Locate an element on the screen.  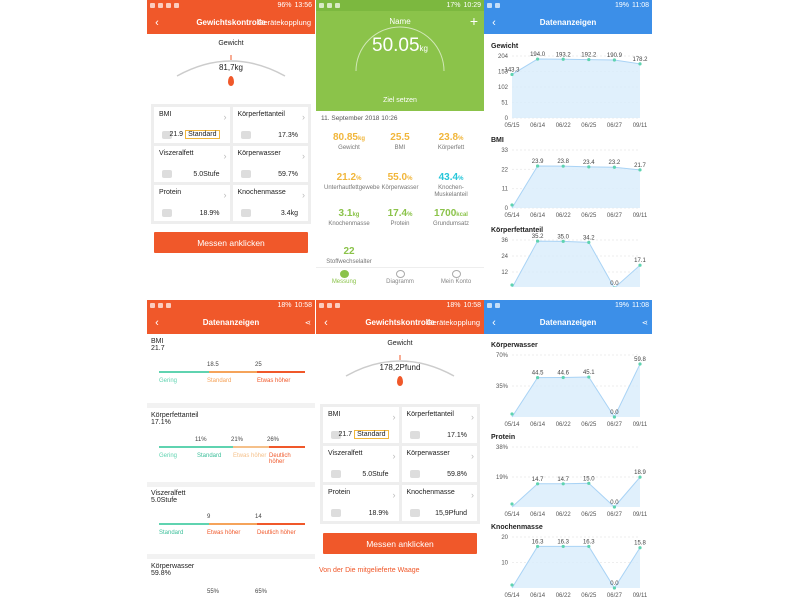
data-label: 143.3 is located at coordinates (512, 70).